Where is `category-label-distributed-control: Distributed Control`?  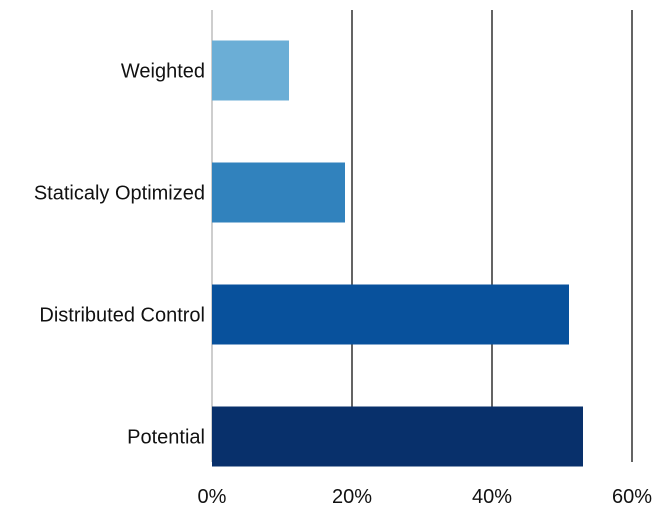 category-label-distributed-control: Distributed Control is located at coordinates (122, 316).